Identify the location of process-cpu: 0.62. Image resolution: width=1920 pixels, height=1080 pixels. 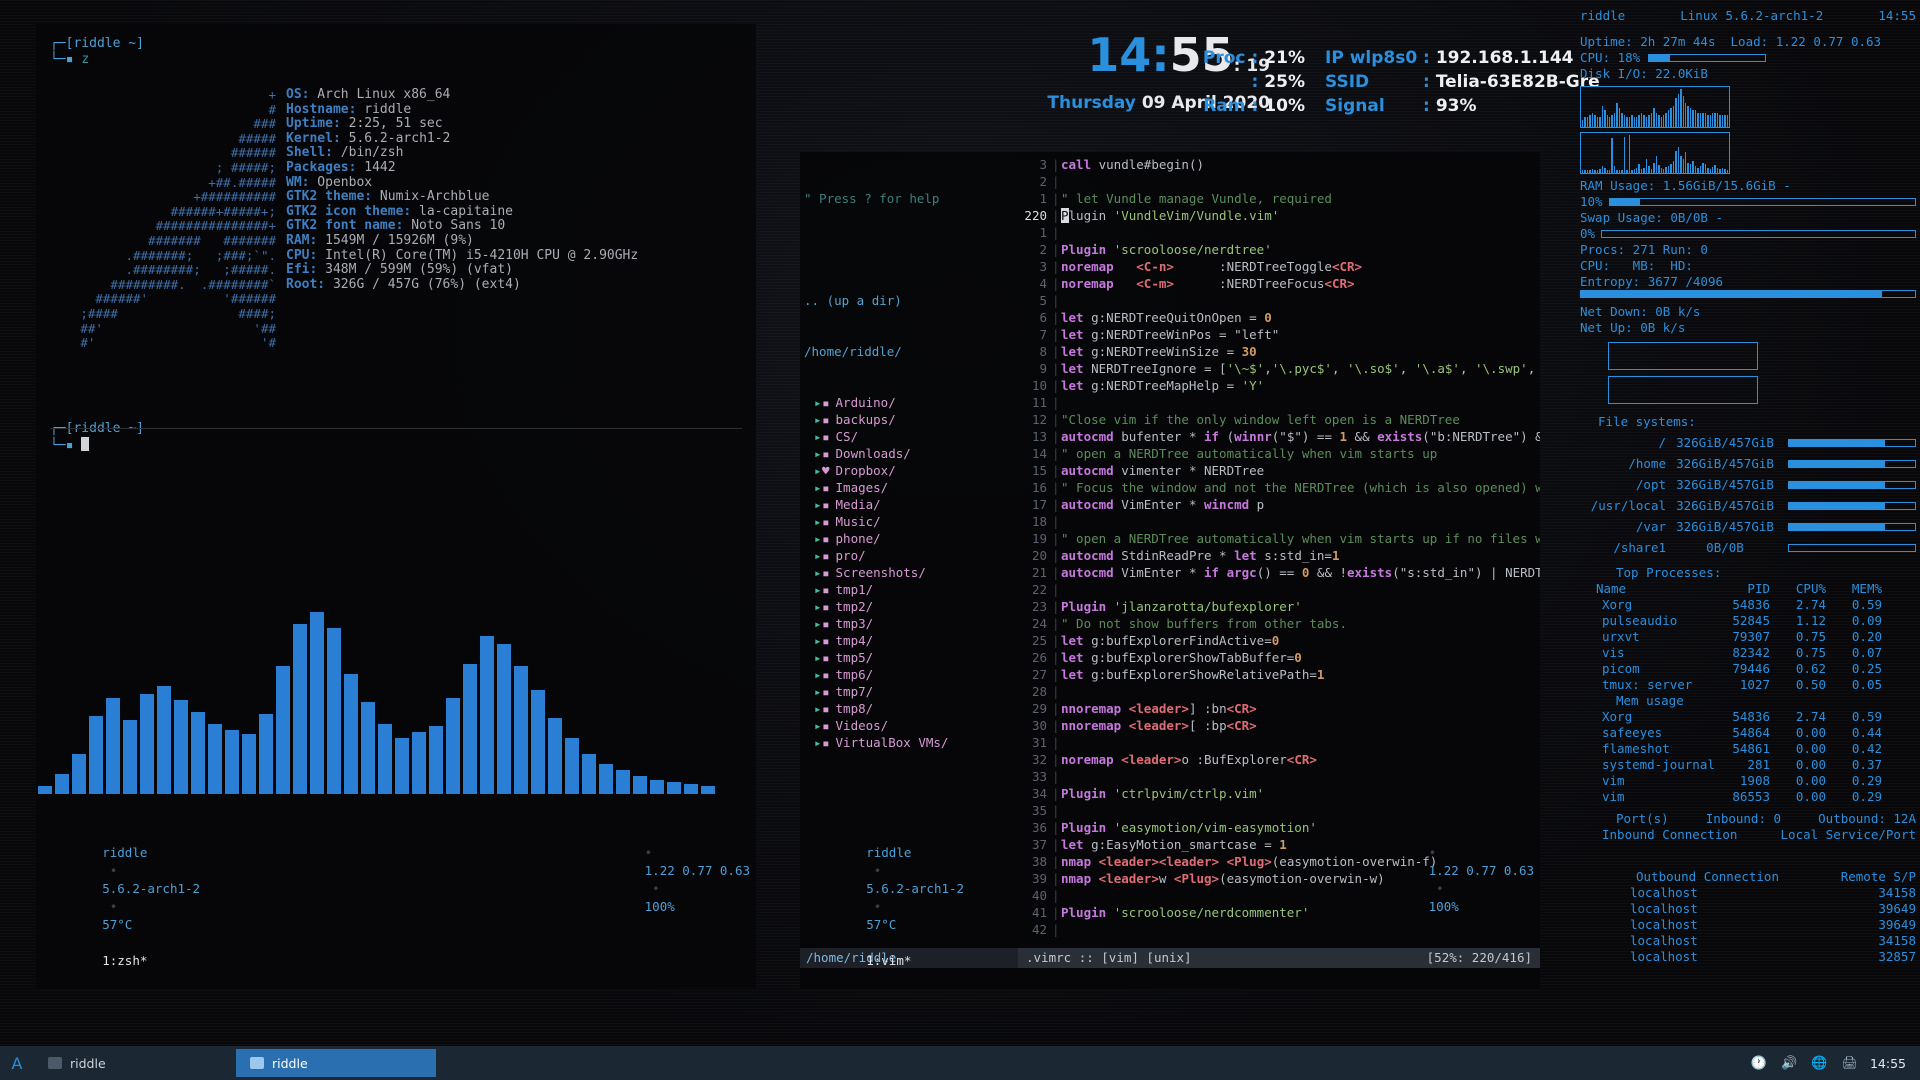
(1810, 668).